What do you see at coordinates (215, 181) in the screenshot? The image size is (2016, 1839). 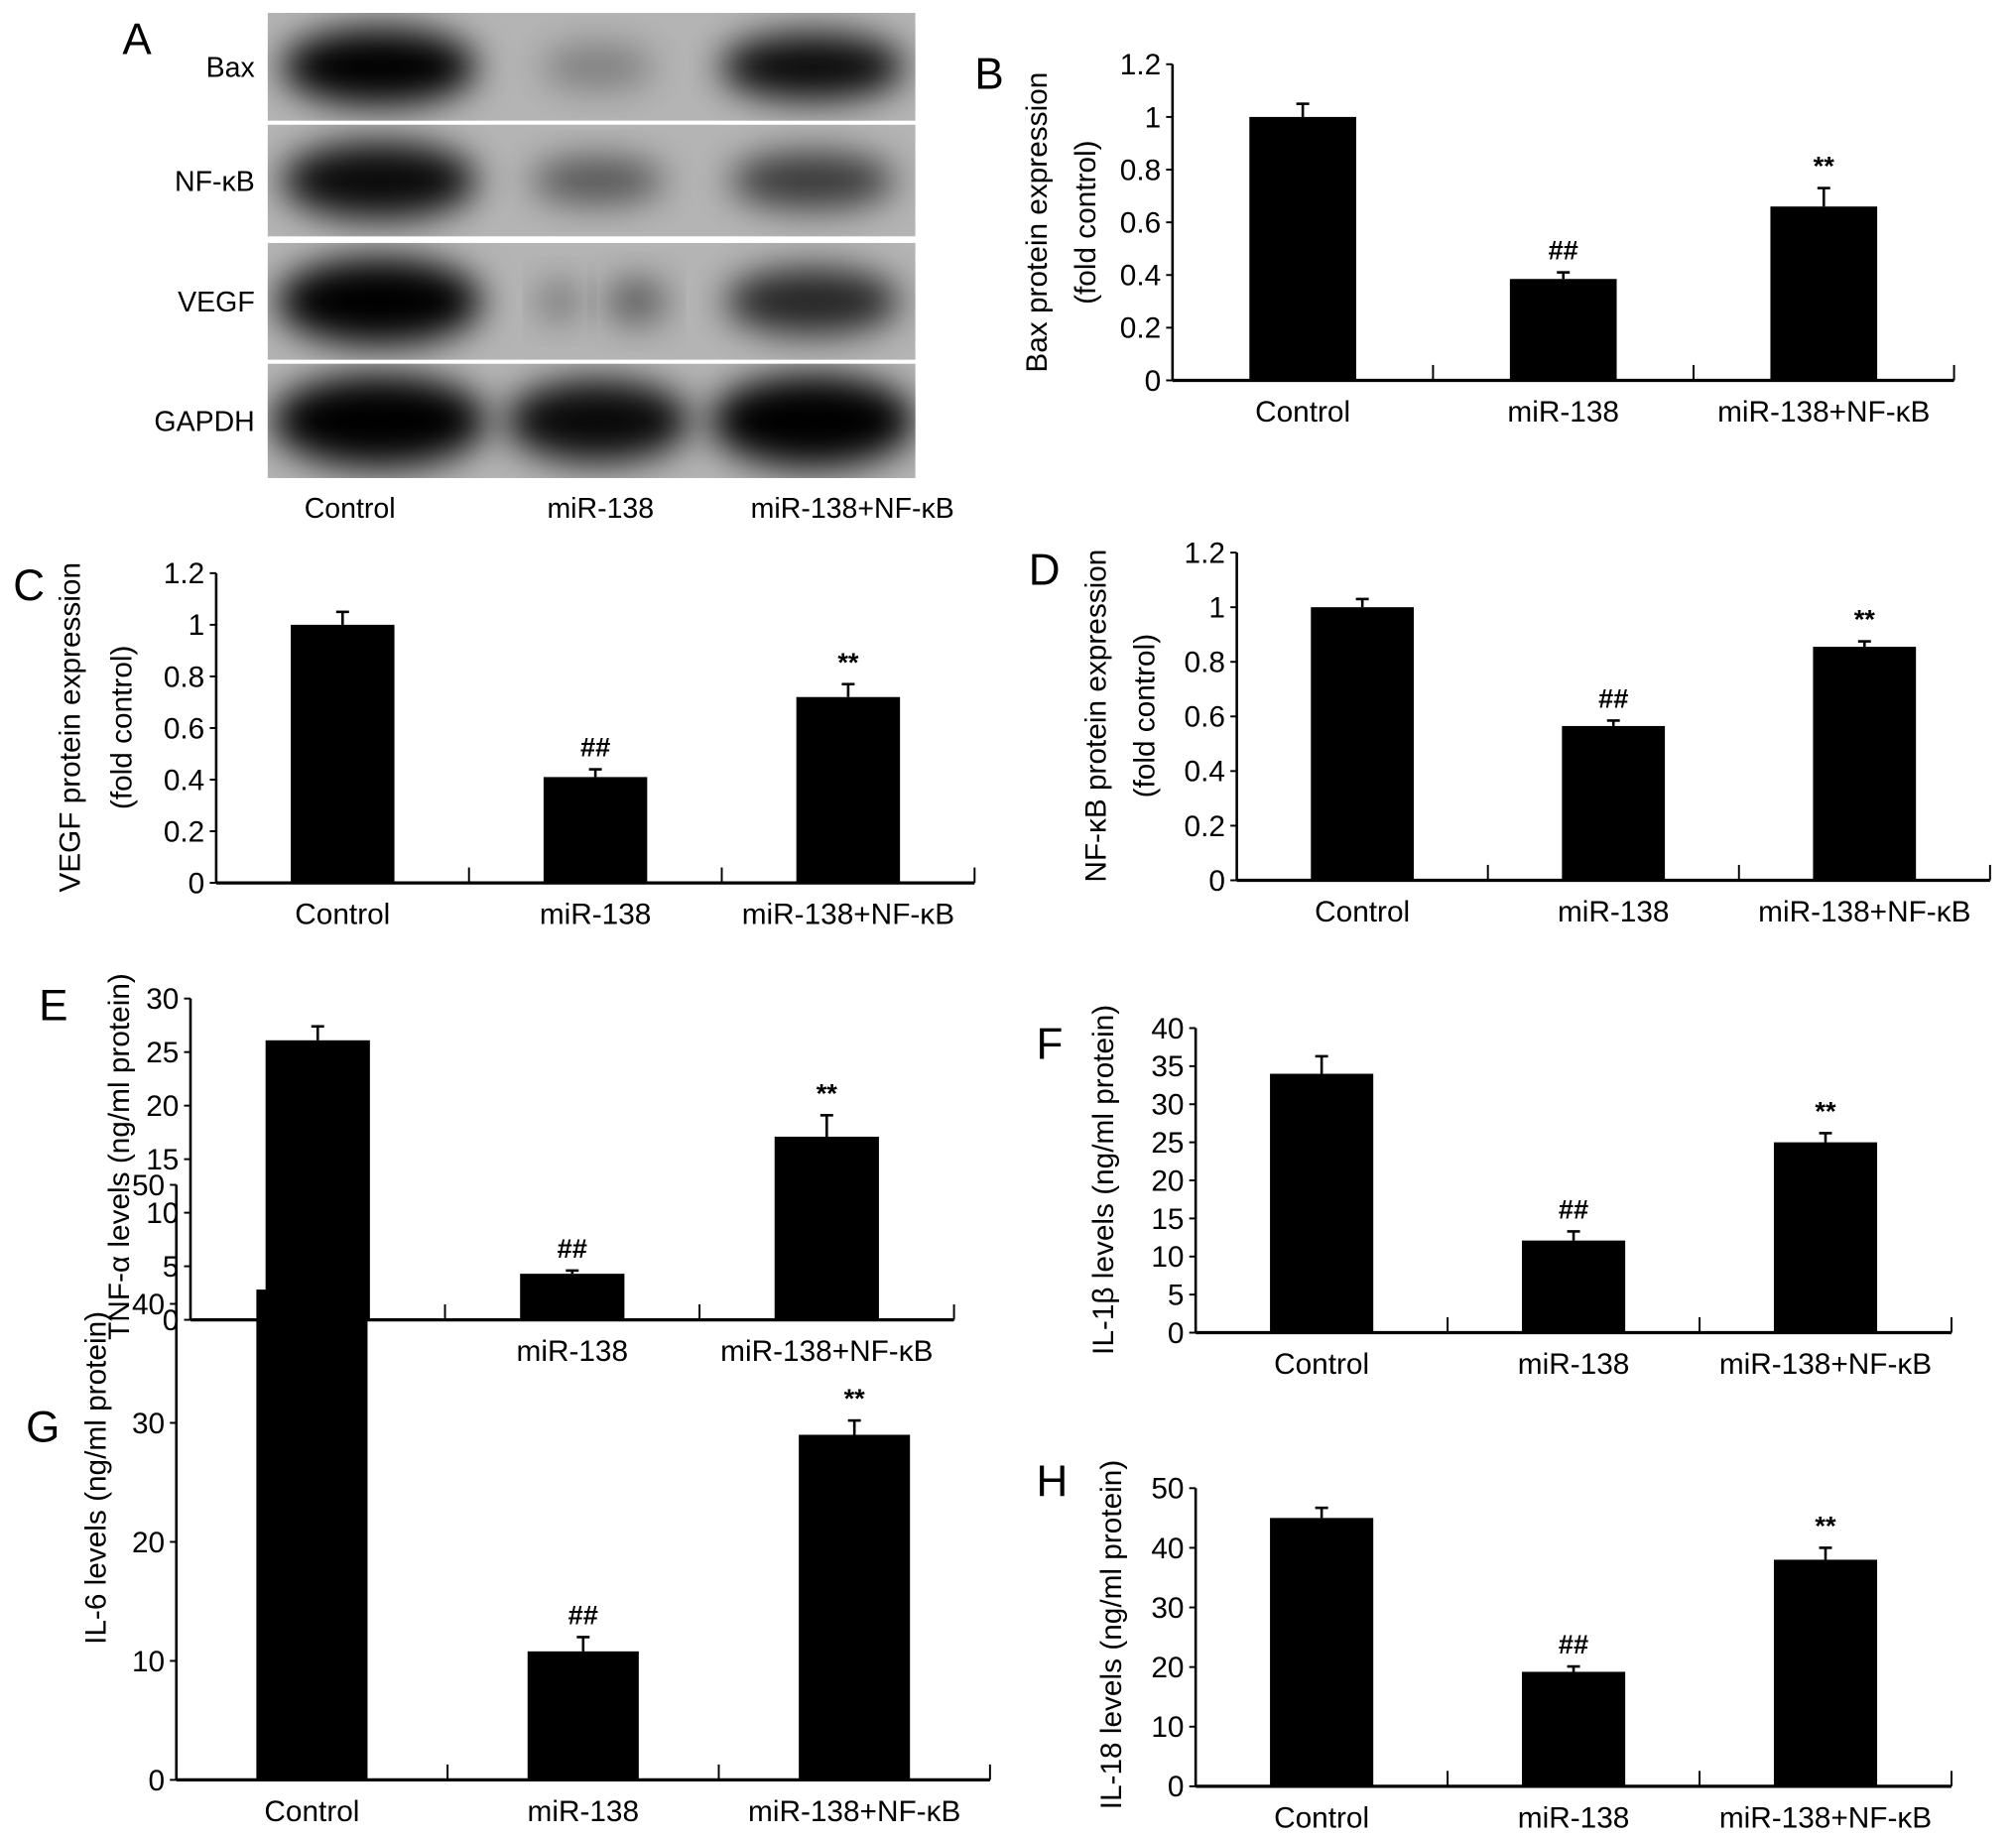 I see `blot-row-label: NF-κB` at bounding box center [215, 181].